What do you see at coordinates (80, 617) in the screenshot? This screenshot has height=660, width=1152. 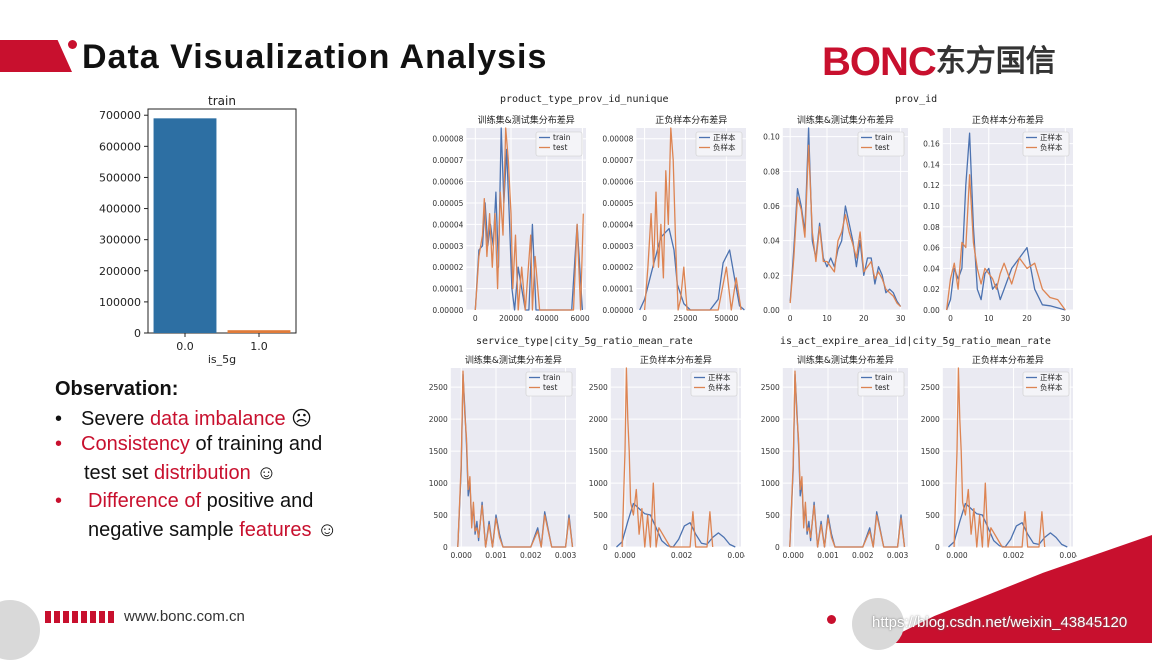 I see `footer-bars` at bounding box center [80, 617].